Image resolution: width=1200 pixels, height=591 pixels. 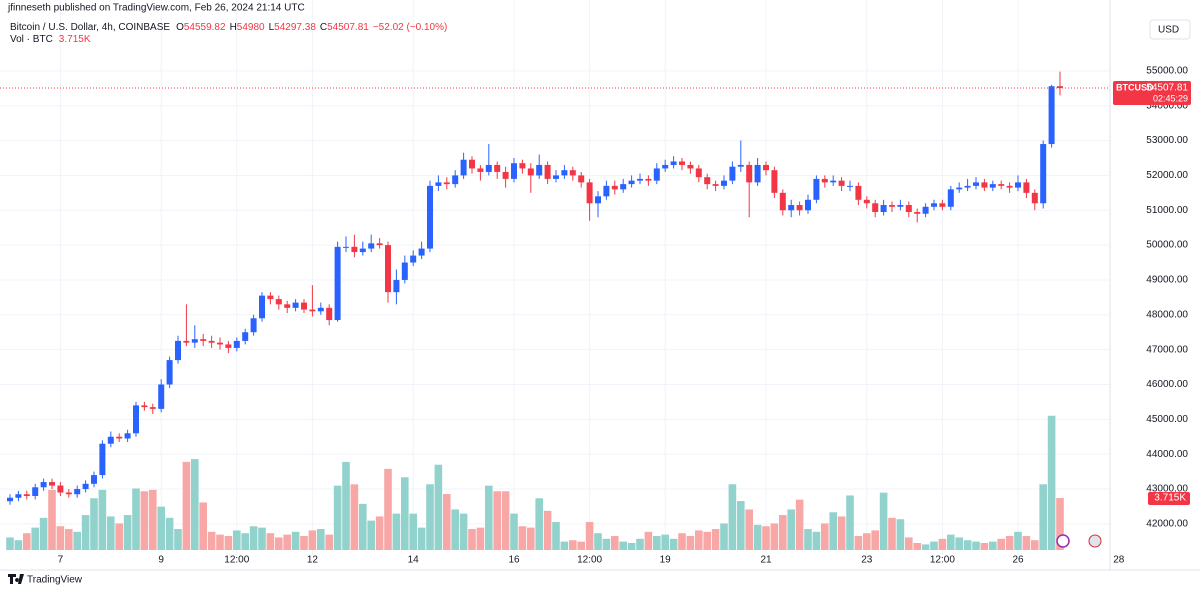 What do you see at coordinates (1063, 541) in the screenshot?
I see `event-icon` at bounding box center [1063, 541].